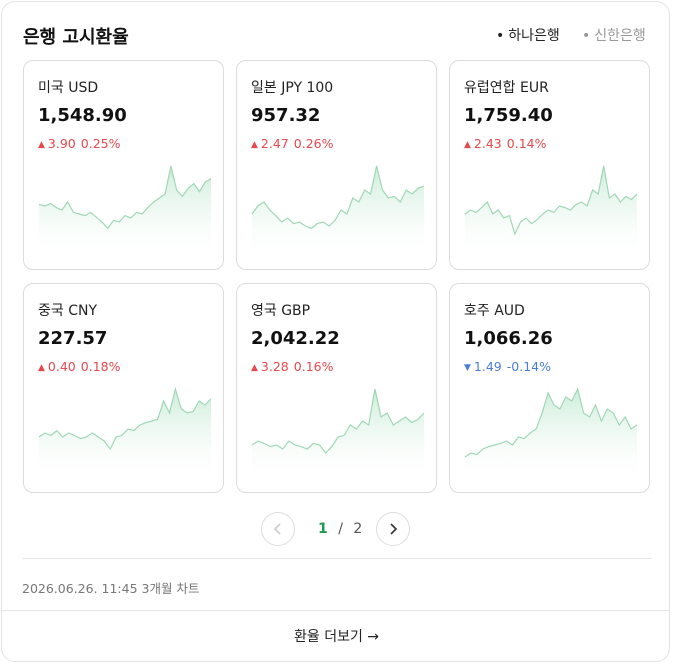 The image size is (673, 665). What do you see at coordinates (111, 588) in the screenshot?
I see `timestamp: 2026.06.26. 11:45 3개월 차트` at bounding box center [111, 588].